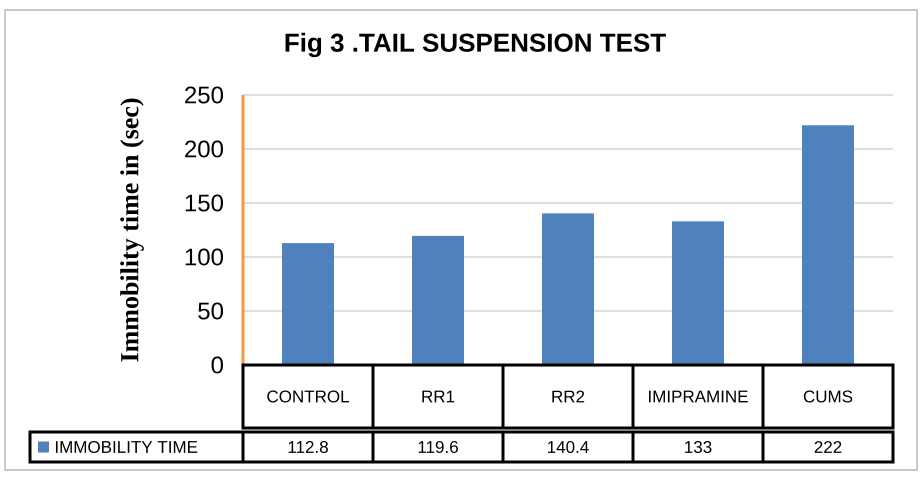  What do you see at coordinates (828, 396) in the screenshot?
I see `x-tick-label: CUMS` at bounding box center [828, 396].